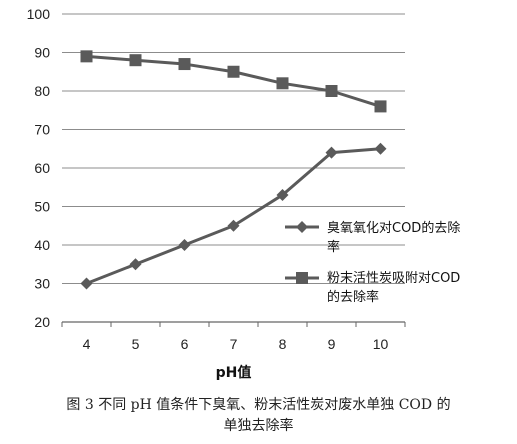 Image resolution: width=517 pixels, height=444 pixels. What do you see at coordinates (380, 106) in the screenshot?
I see `data-point-series-2-x10` at bounding box center [380, 106].